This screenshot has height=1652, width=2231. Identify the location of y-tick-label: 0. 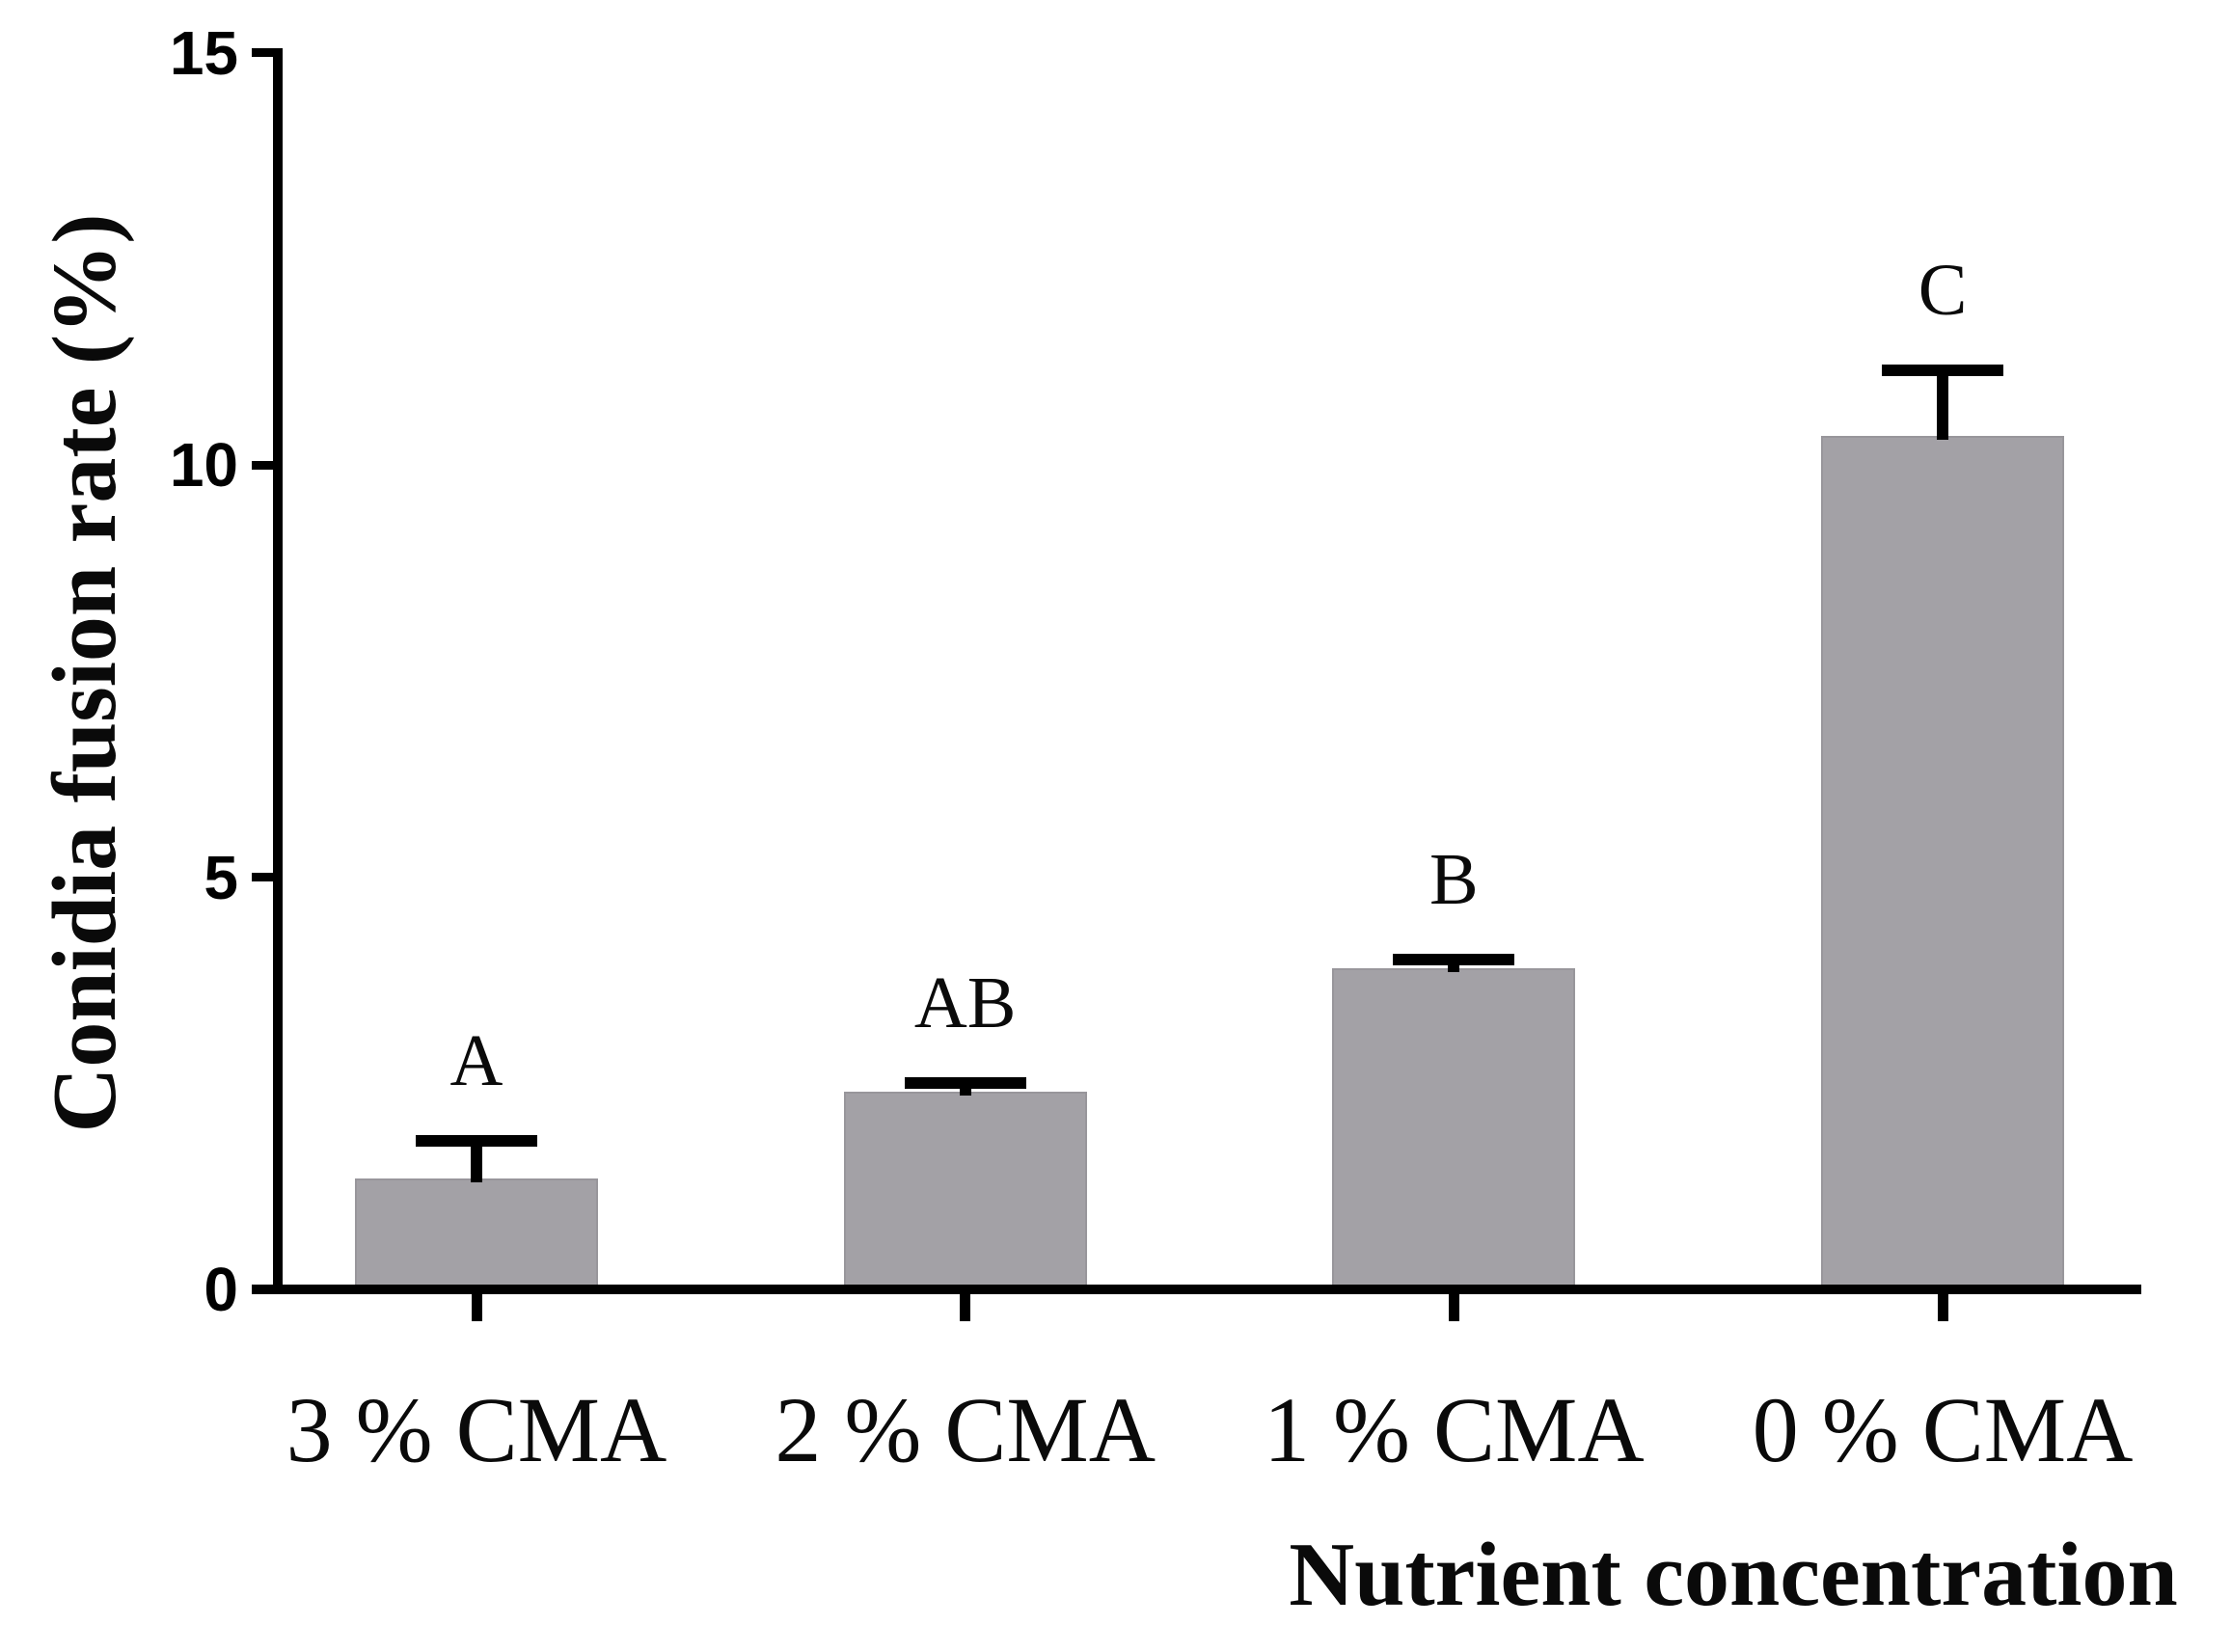
(221, 1289).